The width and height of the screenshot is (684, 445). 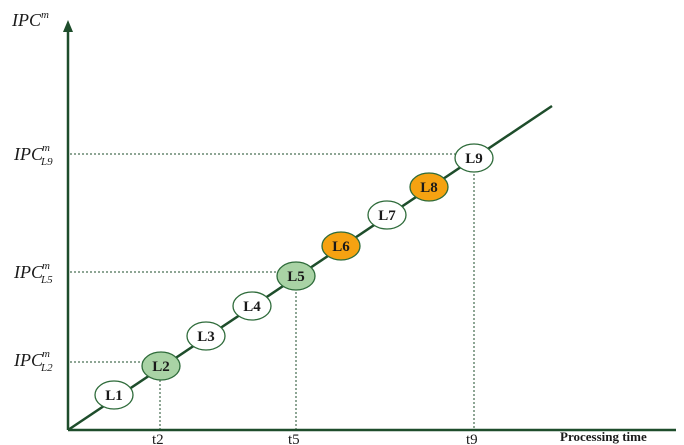 What do you see at coordinates (472, 438) in the screenshot?
I see `x-tick-t9: t9` at bounding box center [472, 438].